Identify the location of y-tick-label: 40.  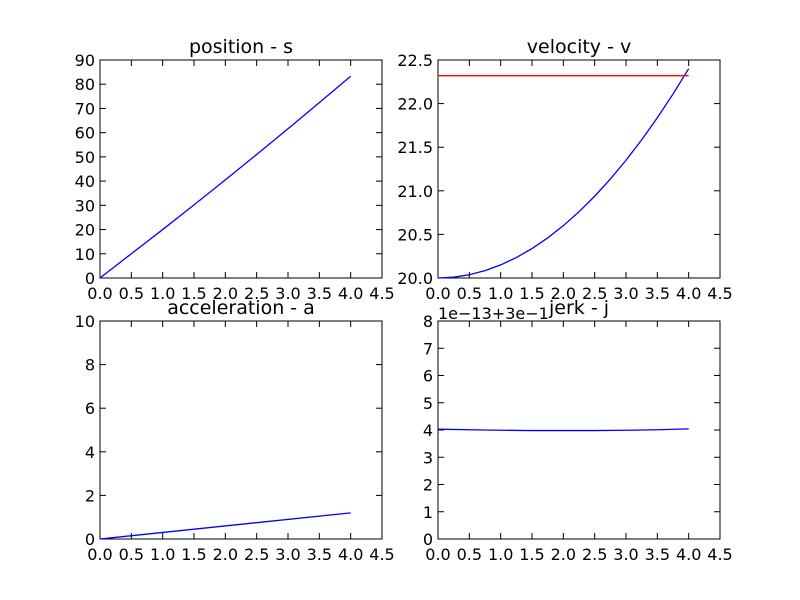
(85, 181).